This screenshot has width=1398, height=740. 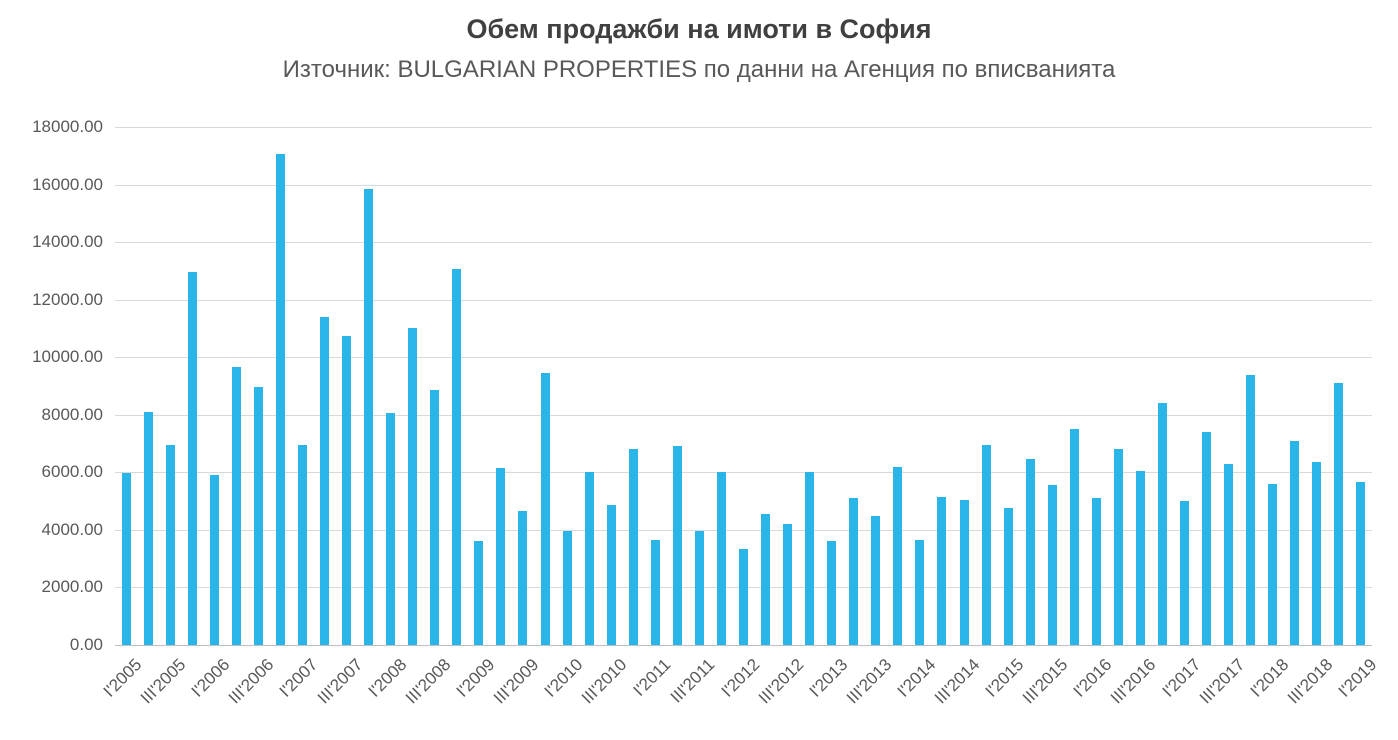 I want to click on x-tick-label: III'2017, so click(x=1222, y=681).